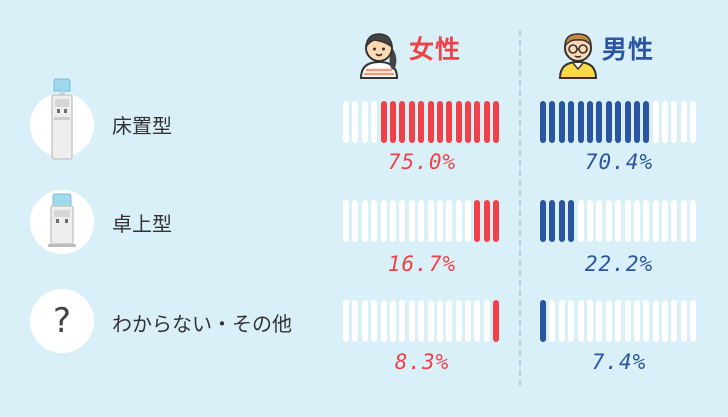 Image resolution: width=728 pixels, height=417 pixels. What do you see at coordinates (619, 162) in the screenshot?
I see `value-label-male-1: 70.4%` at bounding box center [619, 162].